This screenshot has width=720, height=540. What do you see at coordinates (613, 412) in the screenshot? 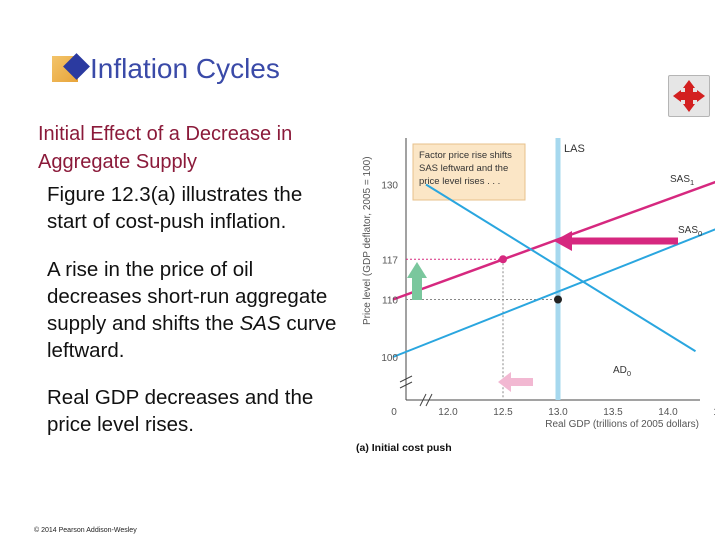
I see `x-tick-label: 13.5` at bounding box center [613, 412].